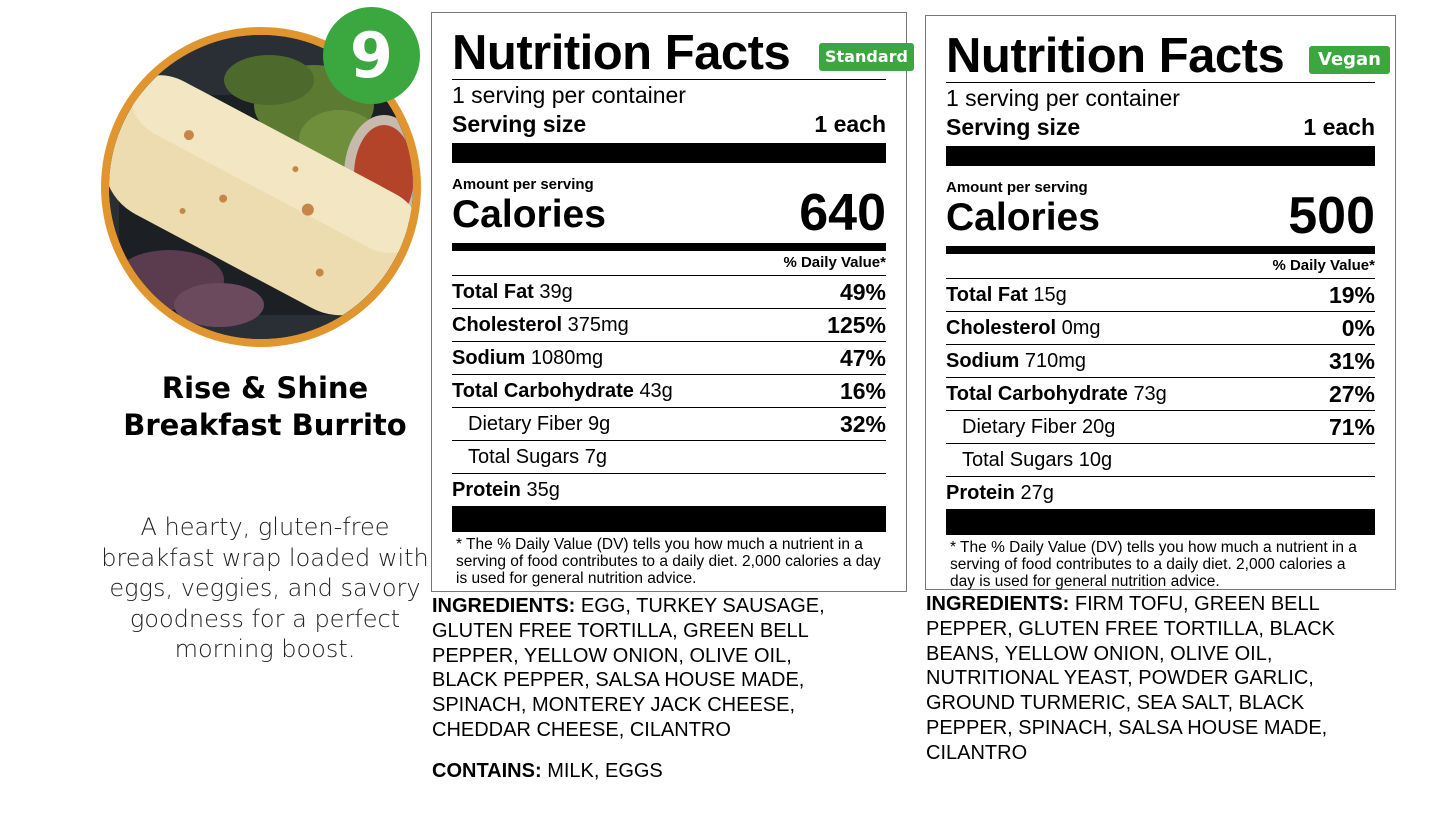 This screenshot has height=815, width=1445. I want to click on nutrient-amount: 0mg, so click(1081, 327).